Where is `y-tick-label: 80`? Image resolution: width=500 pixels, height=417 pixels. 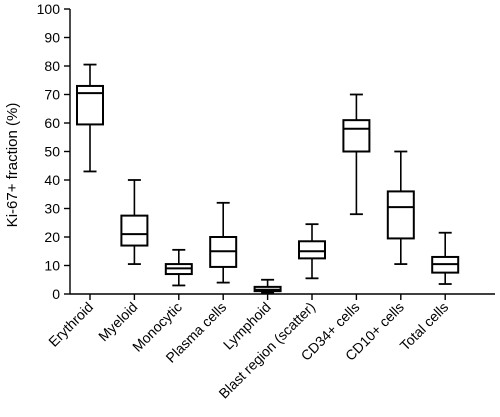 y-tick-label: 80 is located at coordinates (52, 66).